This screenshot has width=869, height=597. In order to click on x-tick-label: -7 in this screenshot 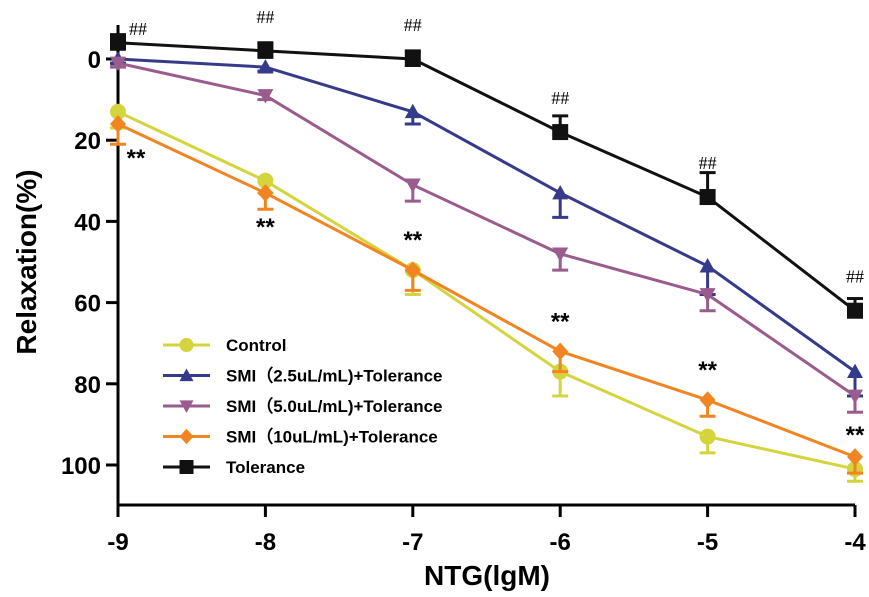, I will do `click(412, 542)`.